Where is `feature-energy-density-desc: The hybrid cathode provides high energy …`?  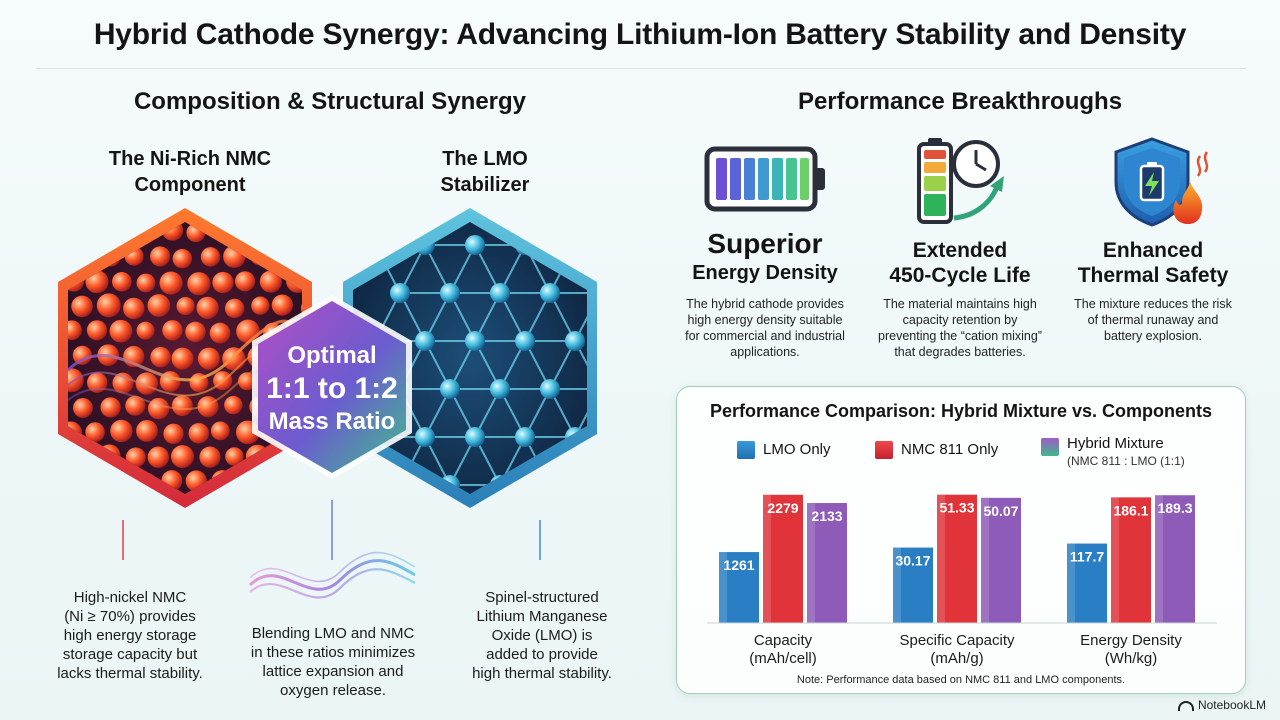 feature-energy-density-desc: The hybrid cathode provides high energy … is located at coordinates (765, 328).